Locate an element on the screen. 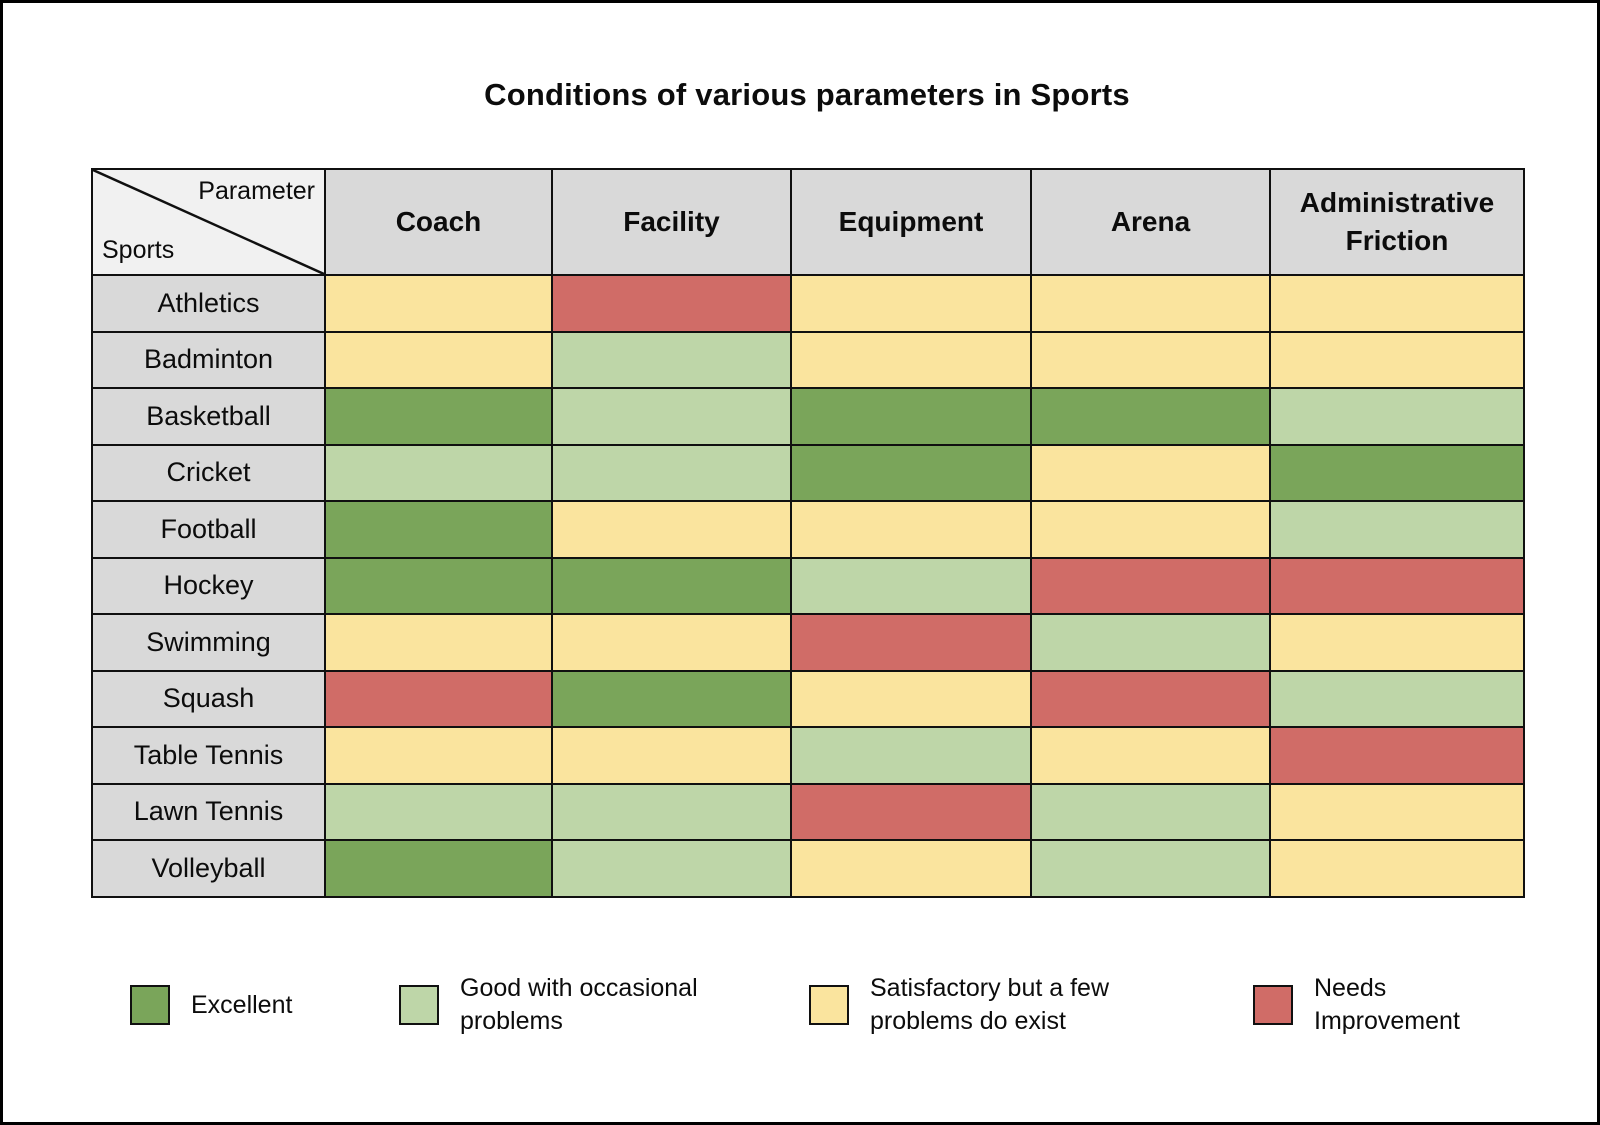 Image resolution: width=1600 pixels, height=1125 pixels. legend-label: Excellent is located at coordinates (242, 1004).